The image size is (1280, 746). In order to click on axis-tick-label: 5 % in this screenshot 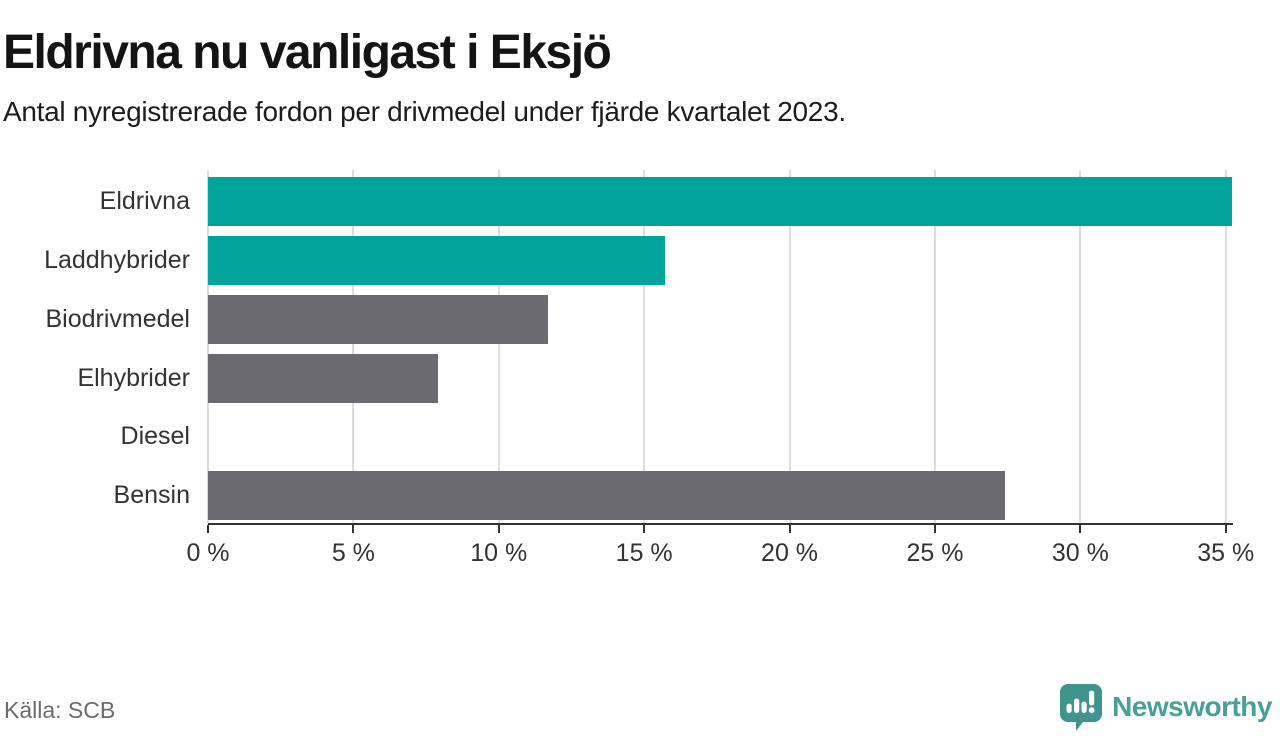, I will do `click(353, 553)`.